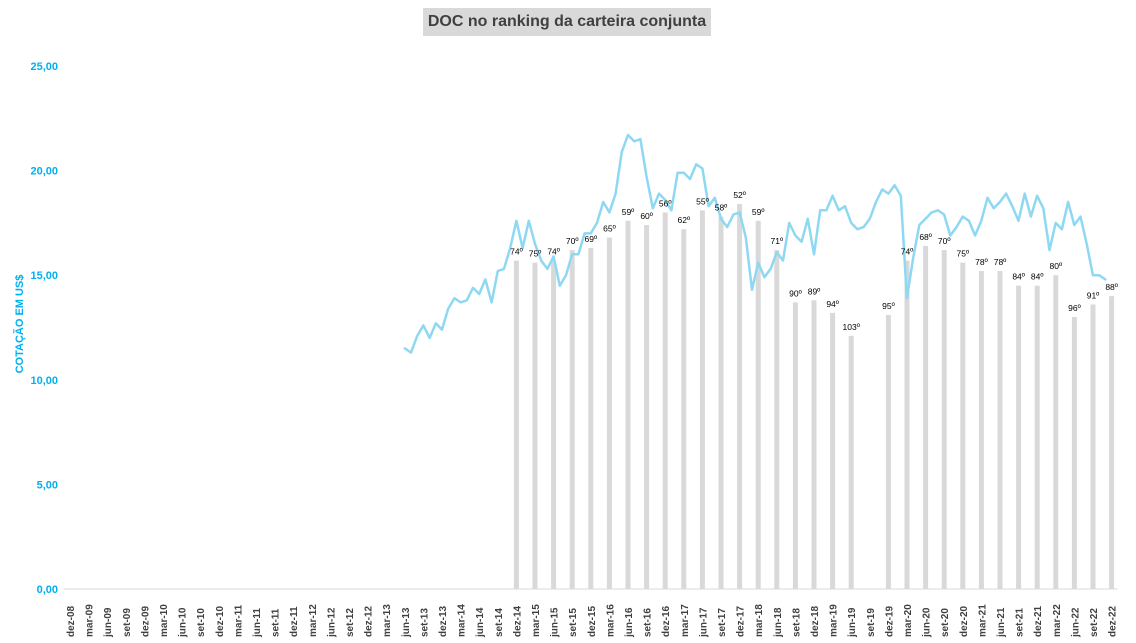  I want to click on x-tick-label: jun-10, so click(183, 622).